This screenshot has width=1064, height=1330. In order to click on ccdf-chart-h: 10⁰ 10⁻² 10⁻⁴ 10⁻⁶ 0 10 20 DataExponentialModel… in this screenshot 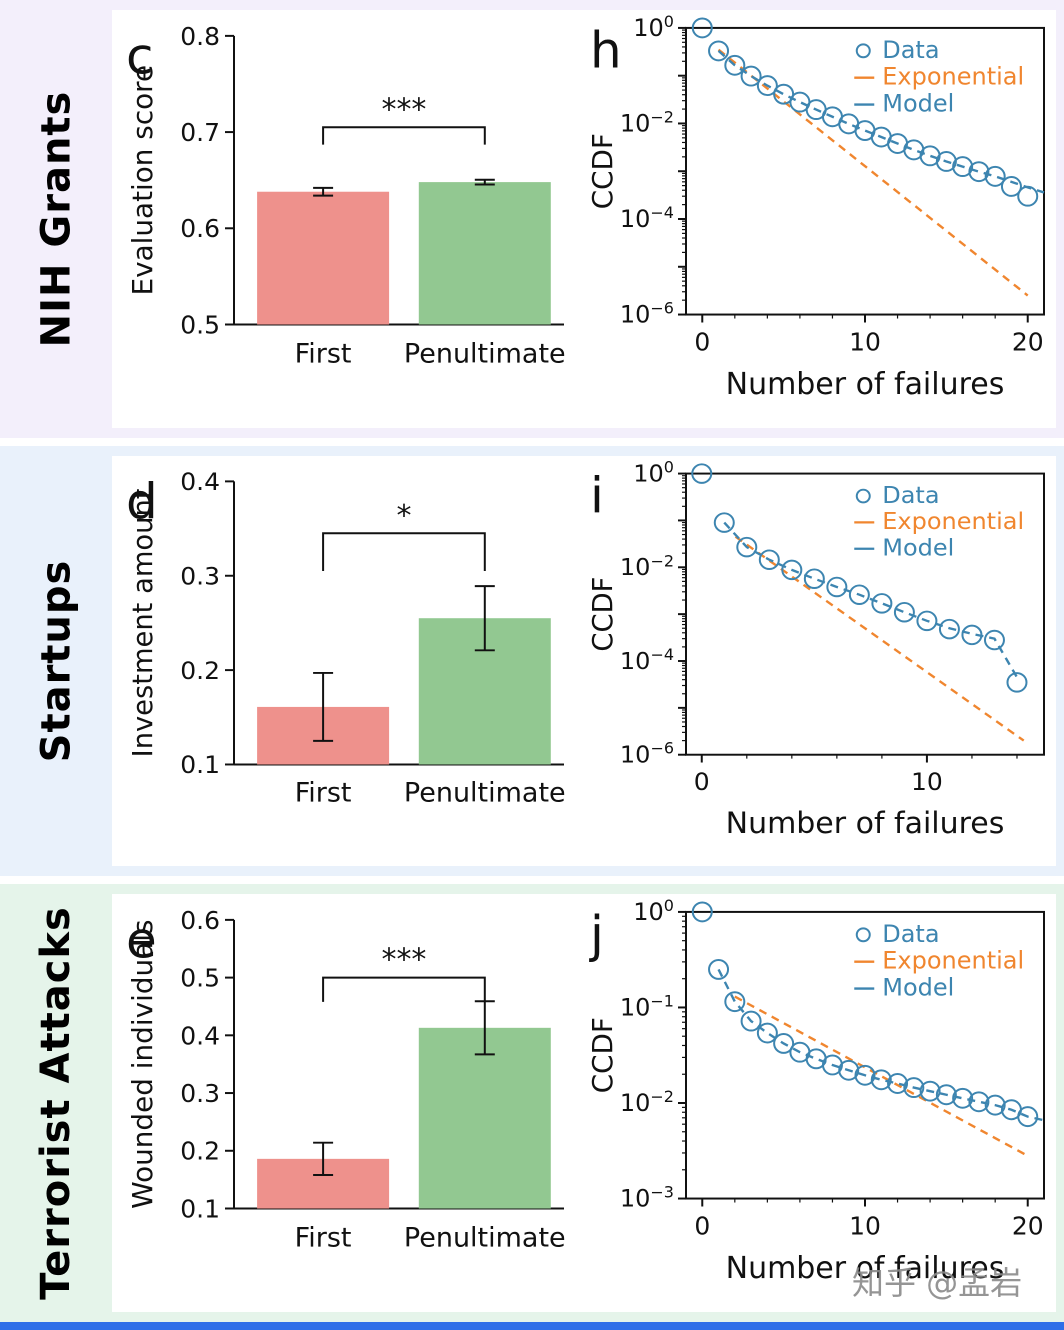, I will do `click(815, 207)`.